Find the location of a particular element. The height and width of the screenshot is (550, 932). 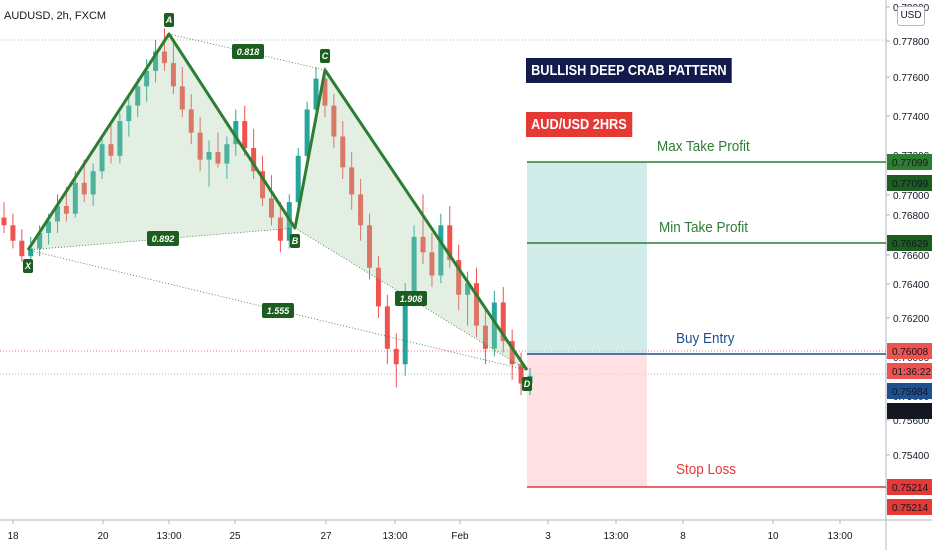

ratio-label: 0.892 is located at coordinates (163, 239).